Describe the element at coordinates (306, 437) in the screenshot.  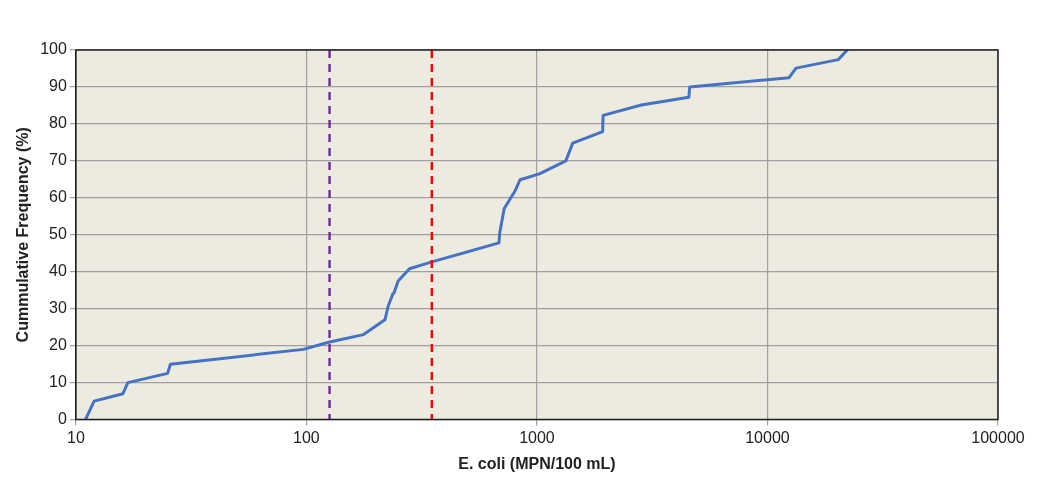
I see `x-tick-label: 100` at that location.